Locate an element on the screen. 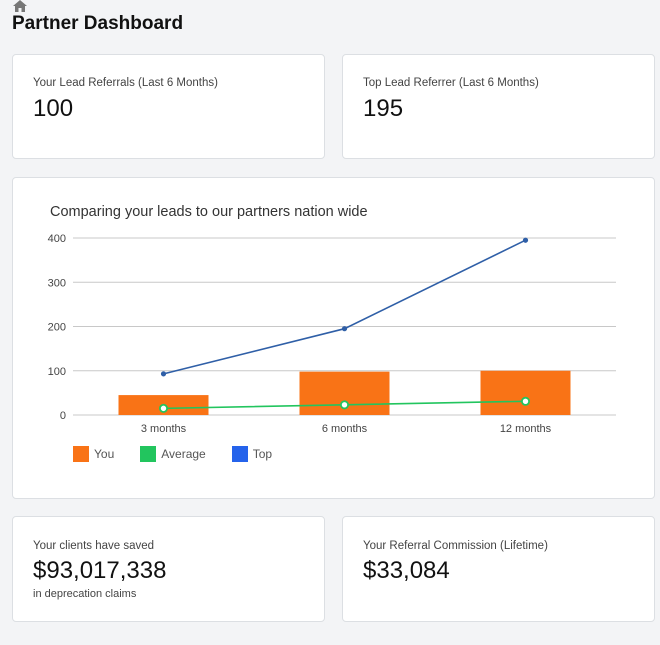 This screenshot has height=645, width=660. clients-saved-value: $93,017,338 is located at coordinates (100, 570).